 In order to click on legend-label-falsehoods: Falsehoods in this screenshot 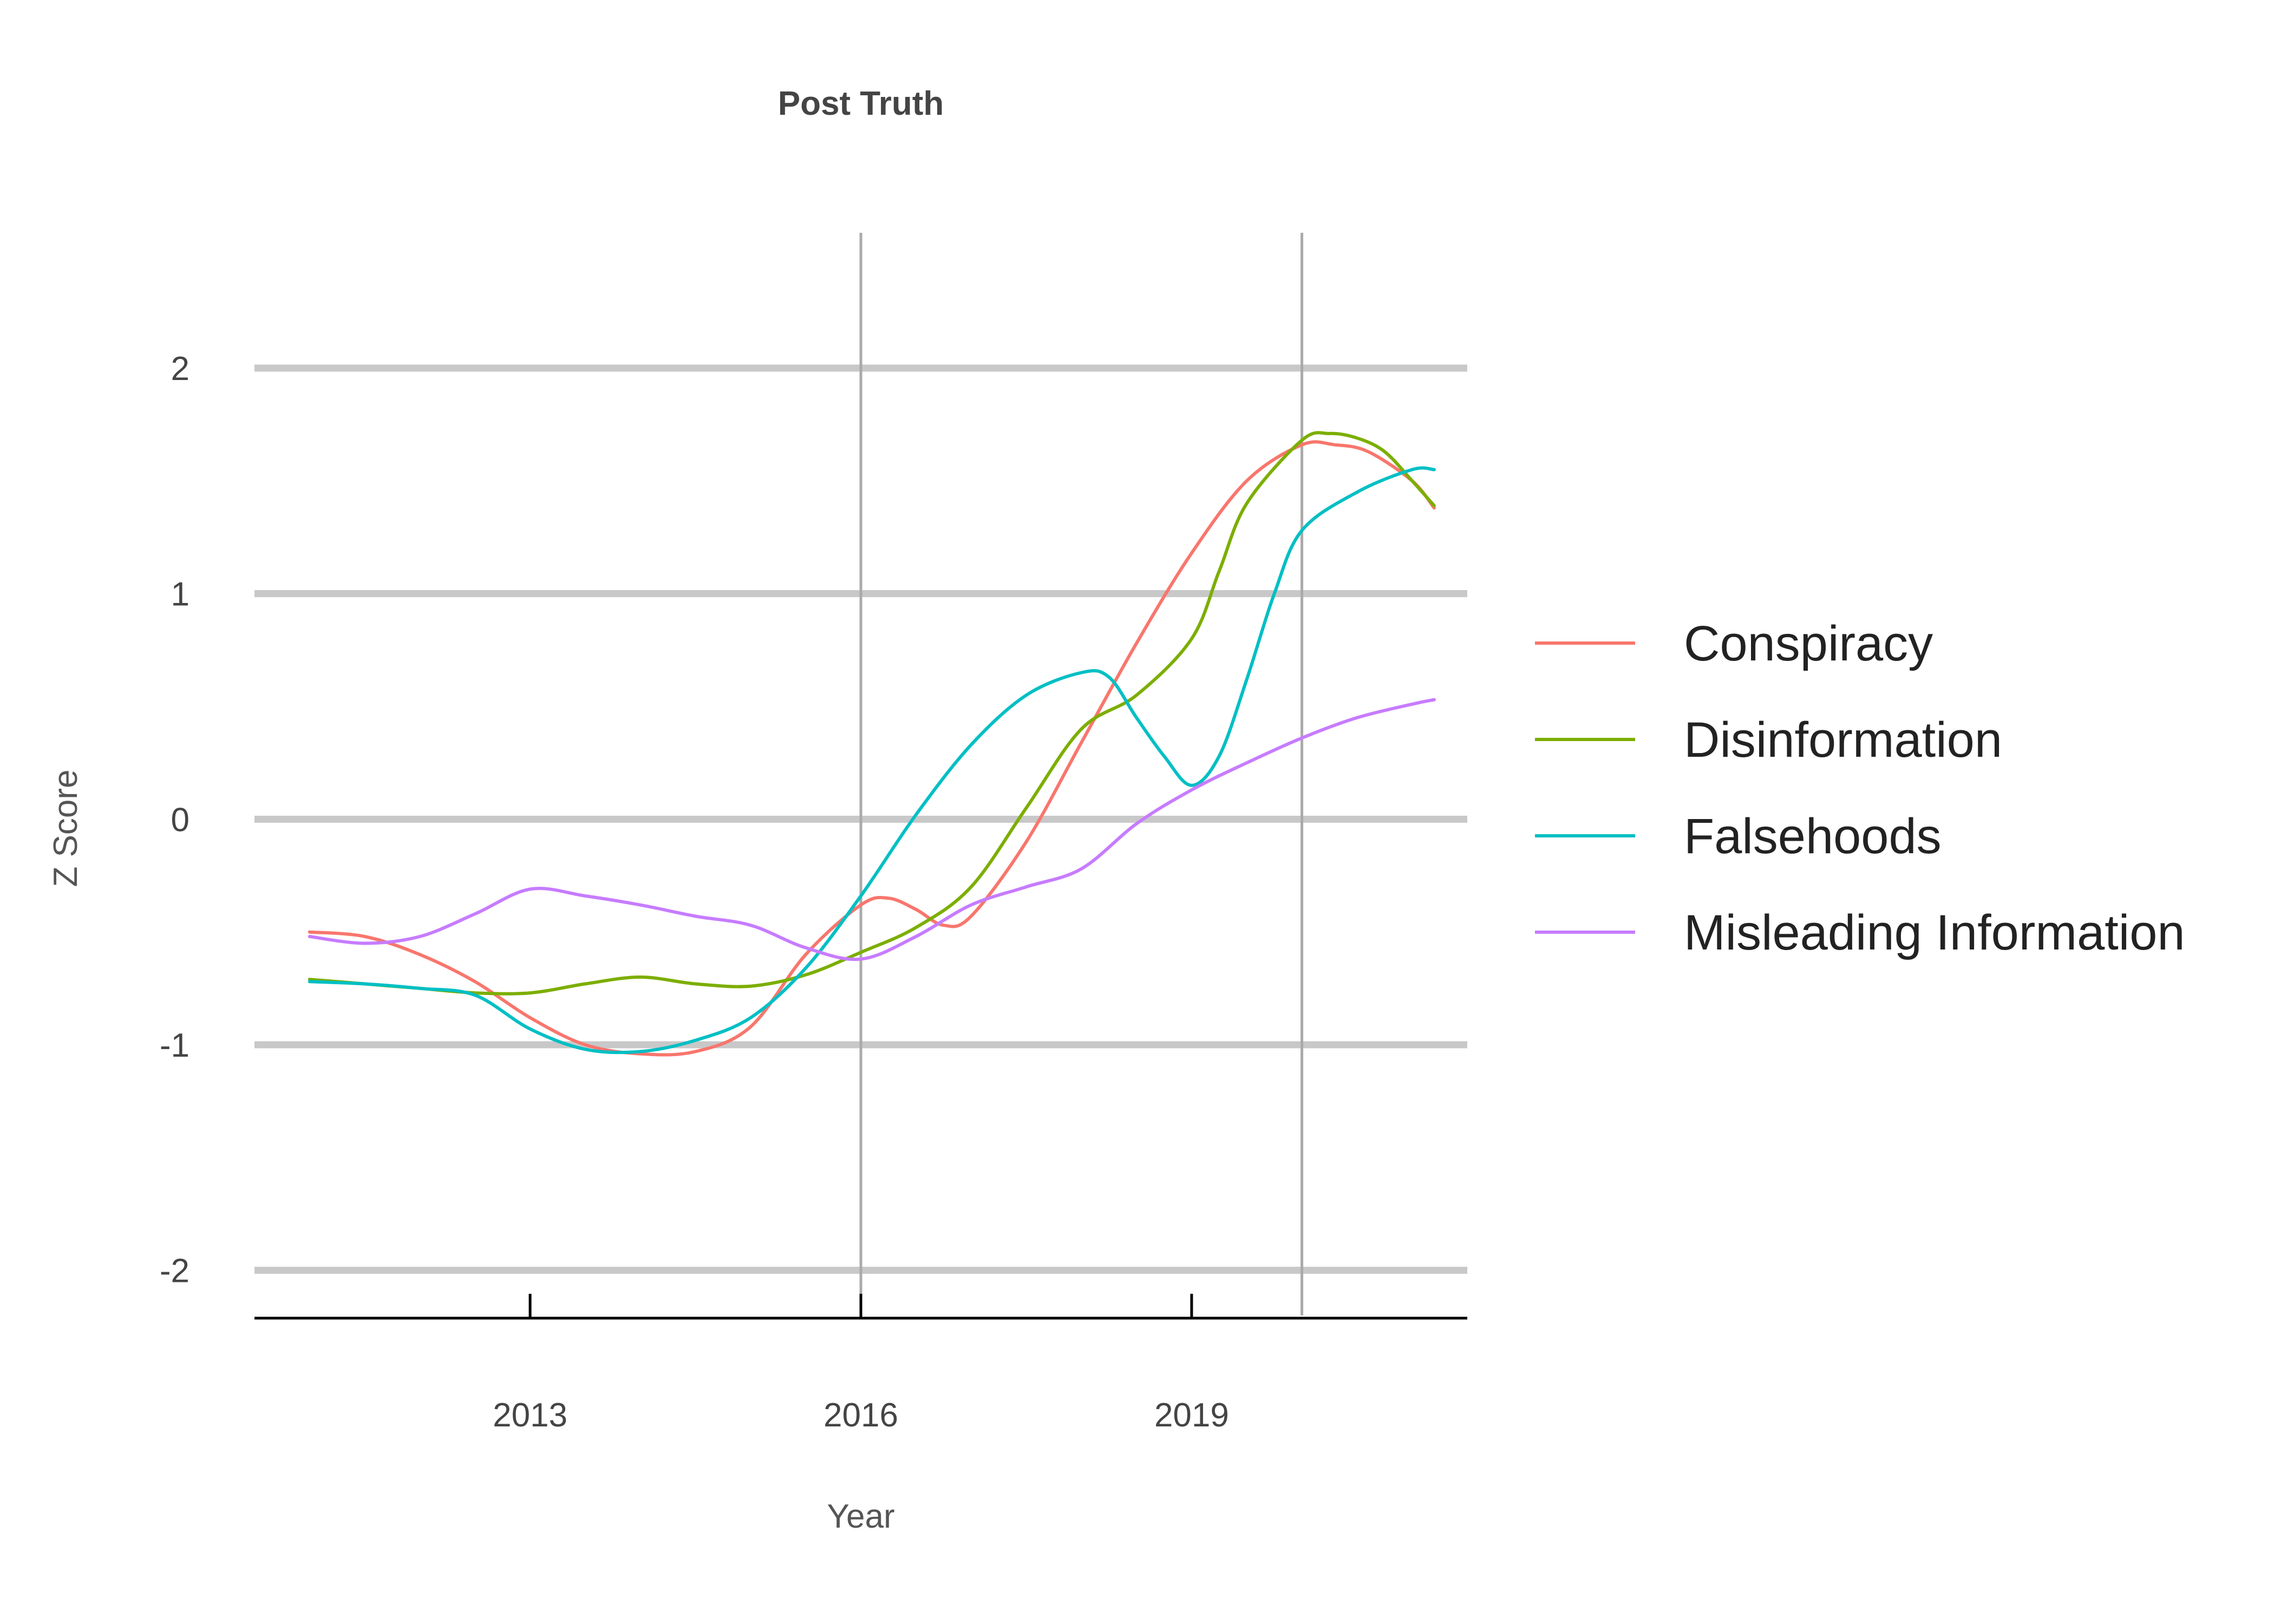, I will do `click(1813, 837)`.